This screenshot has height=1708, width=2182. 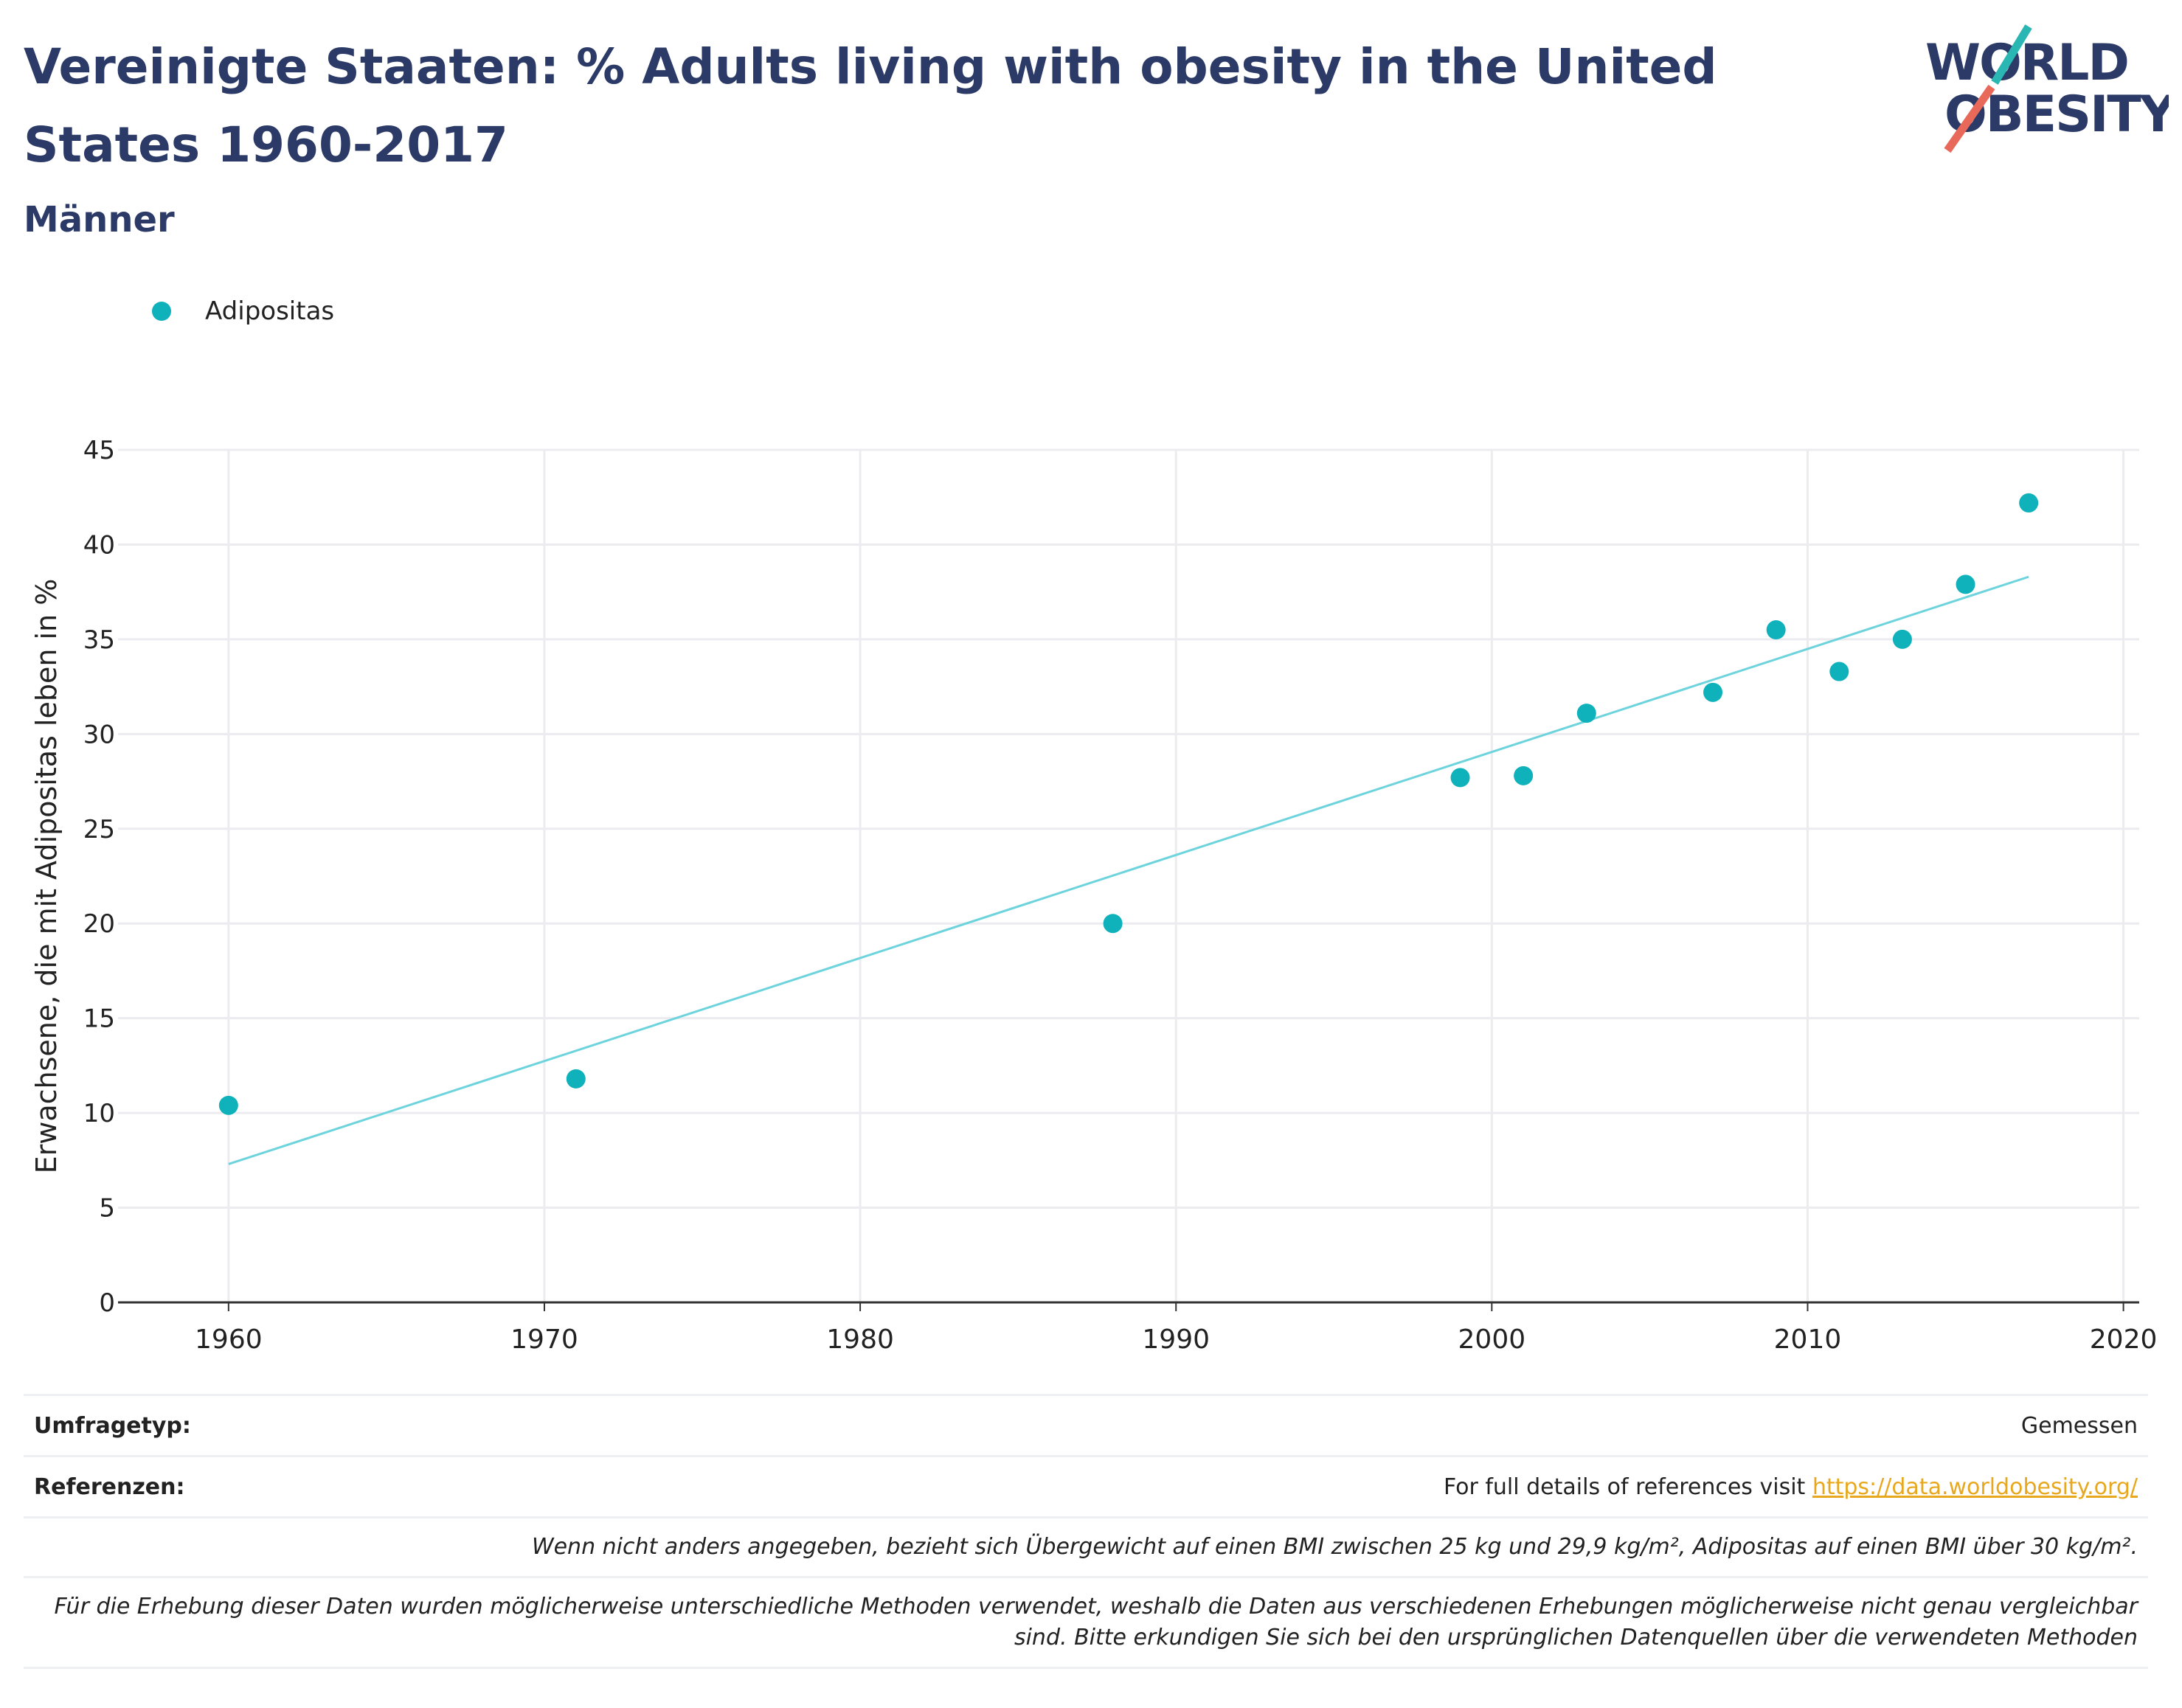 I want to click on survey-type-row: Umfragetyp: Gemessen, so click(x=1086, y=1424).